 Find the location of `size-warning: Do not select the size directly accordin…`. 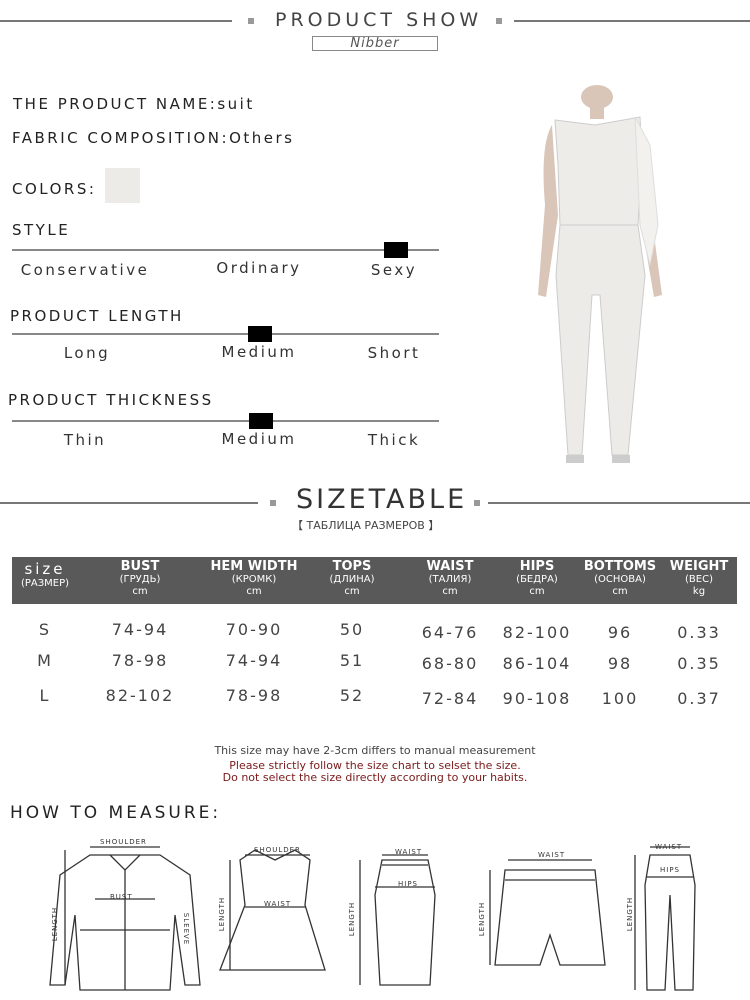

size-warning: Do not select the size directly accordin… is located at coordinates (375, 777).